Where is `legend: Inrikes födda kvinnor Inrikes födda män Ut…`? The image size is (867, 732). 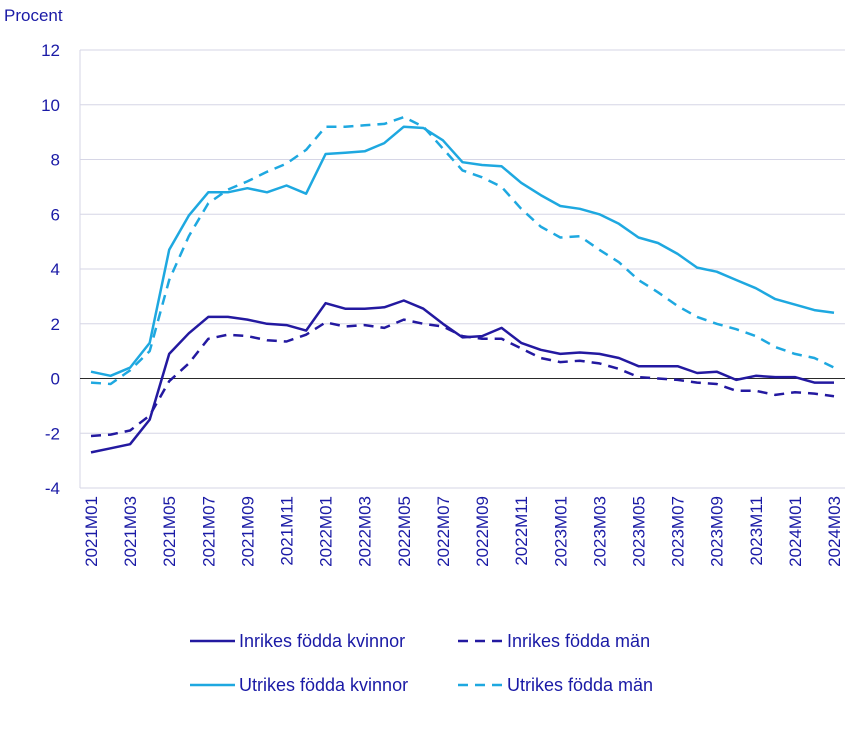 legend: Inrikes födda kvinnor Inrikes födda män Ut… is located at coordinates (421, 663).